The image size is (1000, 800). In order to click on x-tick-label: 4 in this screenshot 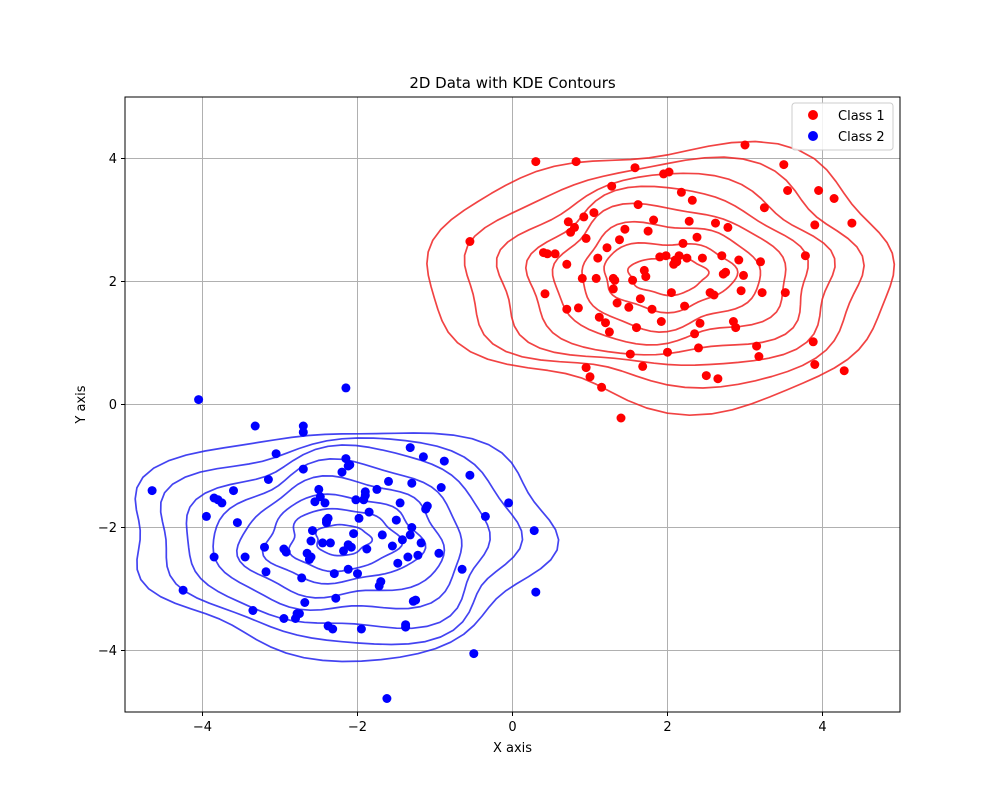, I will do `click(822, 727)`.